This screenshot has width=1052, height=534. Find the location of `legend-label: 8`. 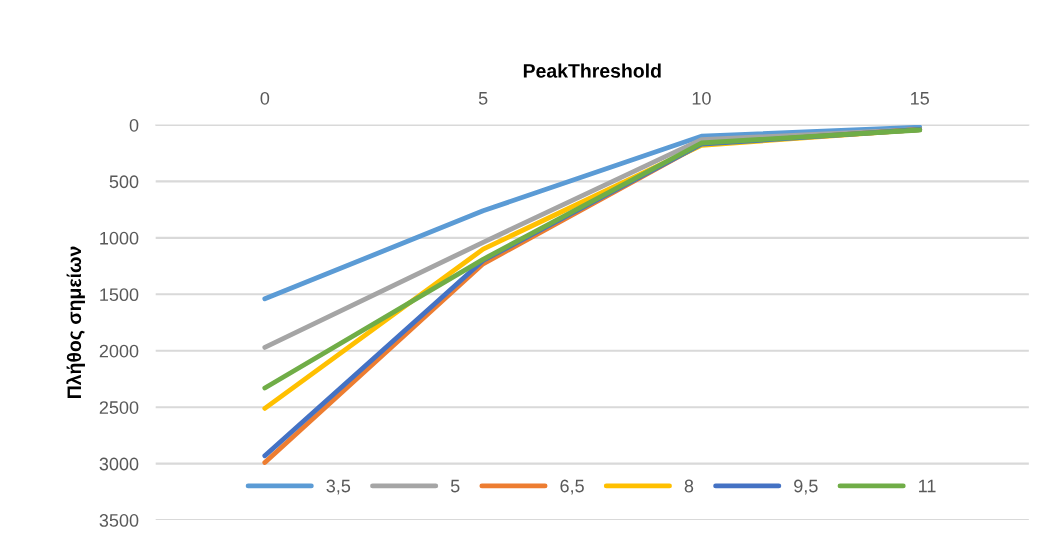

legend-label: 8 is located at coordinates (689, 486).